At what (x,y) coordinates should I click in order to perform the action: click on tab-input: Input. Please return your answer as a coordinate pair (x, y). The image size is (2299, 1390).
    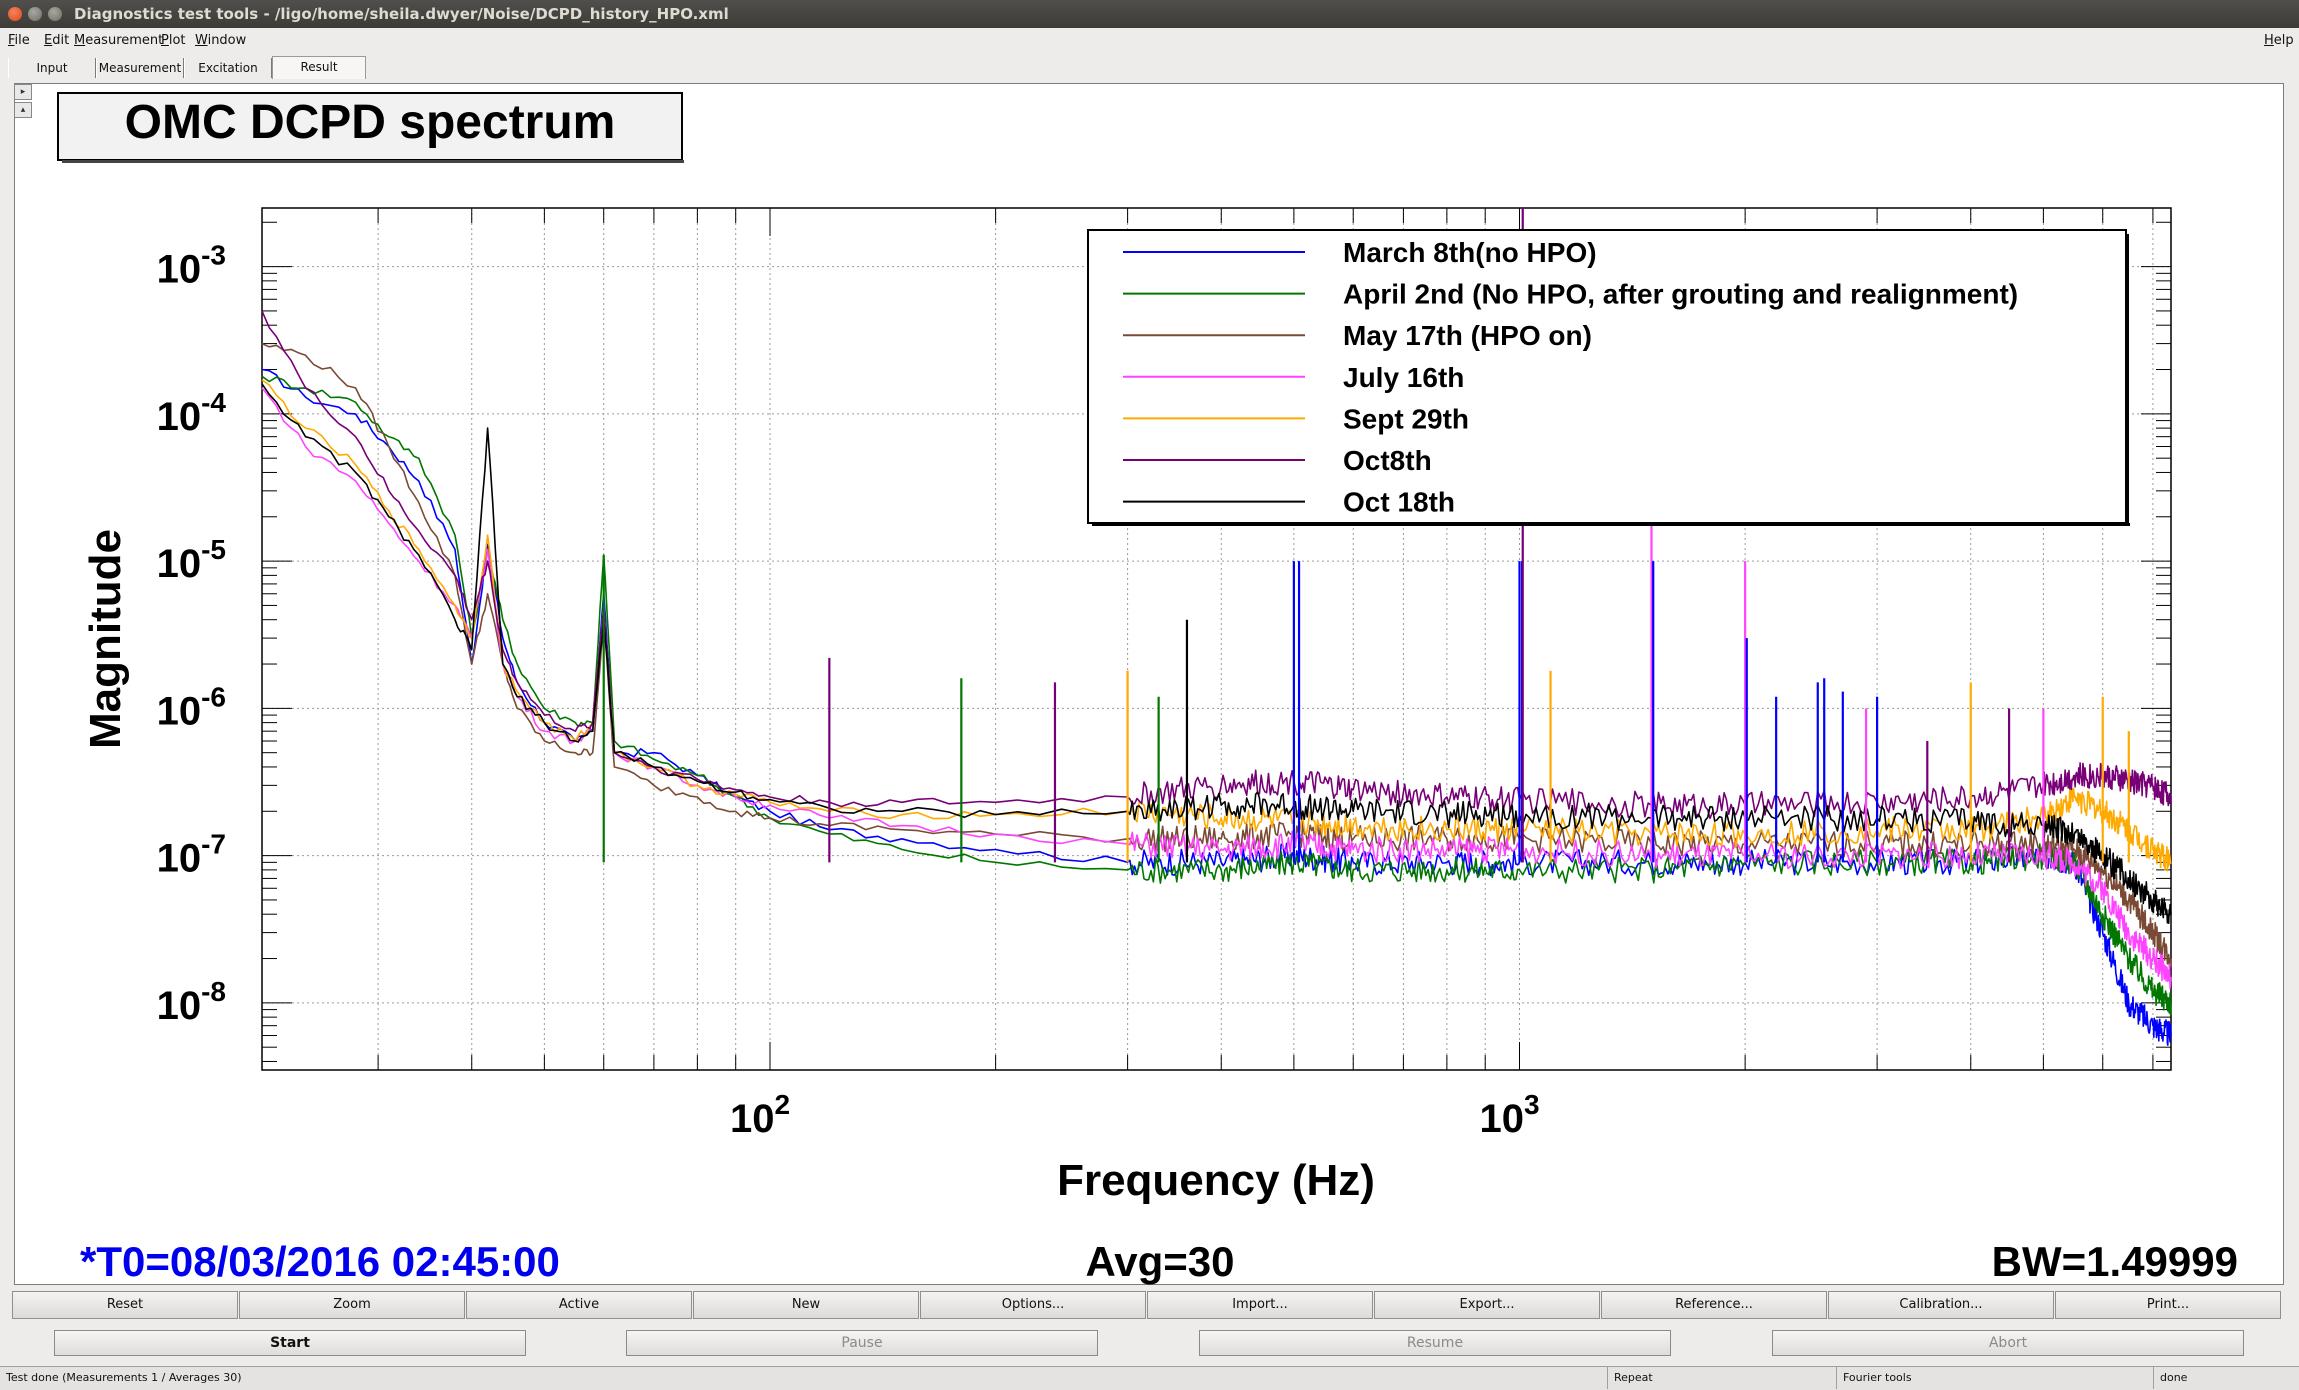
    Looking at the image, I should click on (52, 68).